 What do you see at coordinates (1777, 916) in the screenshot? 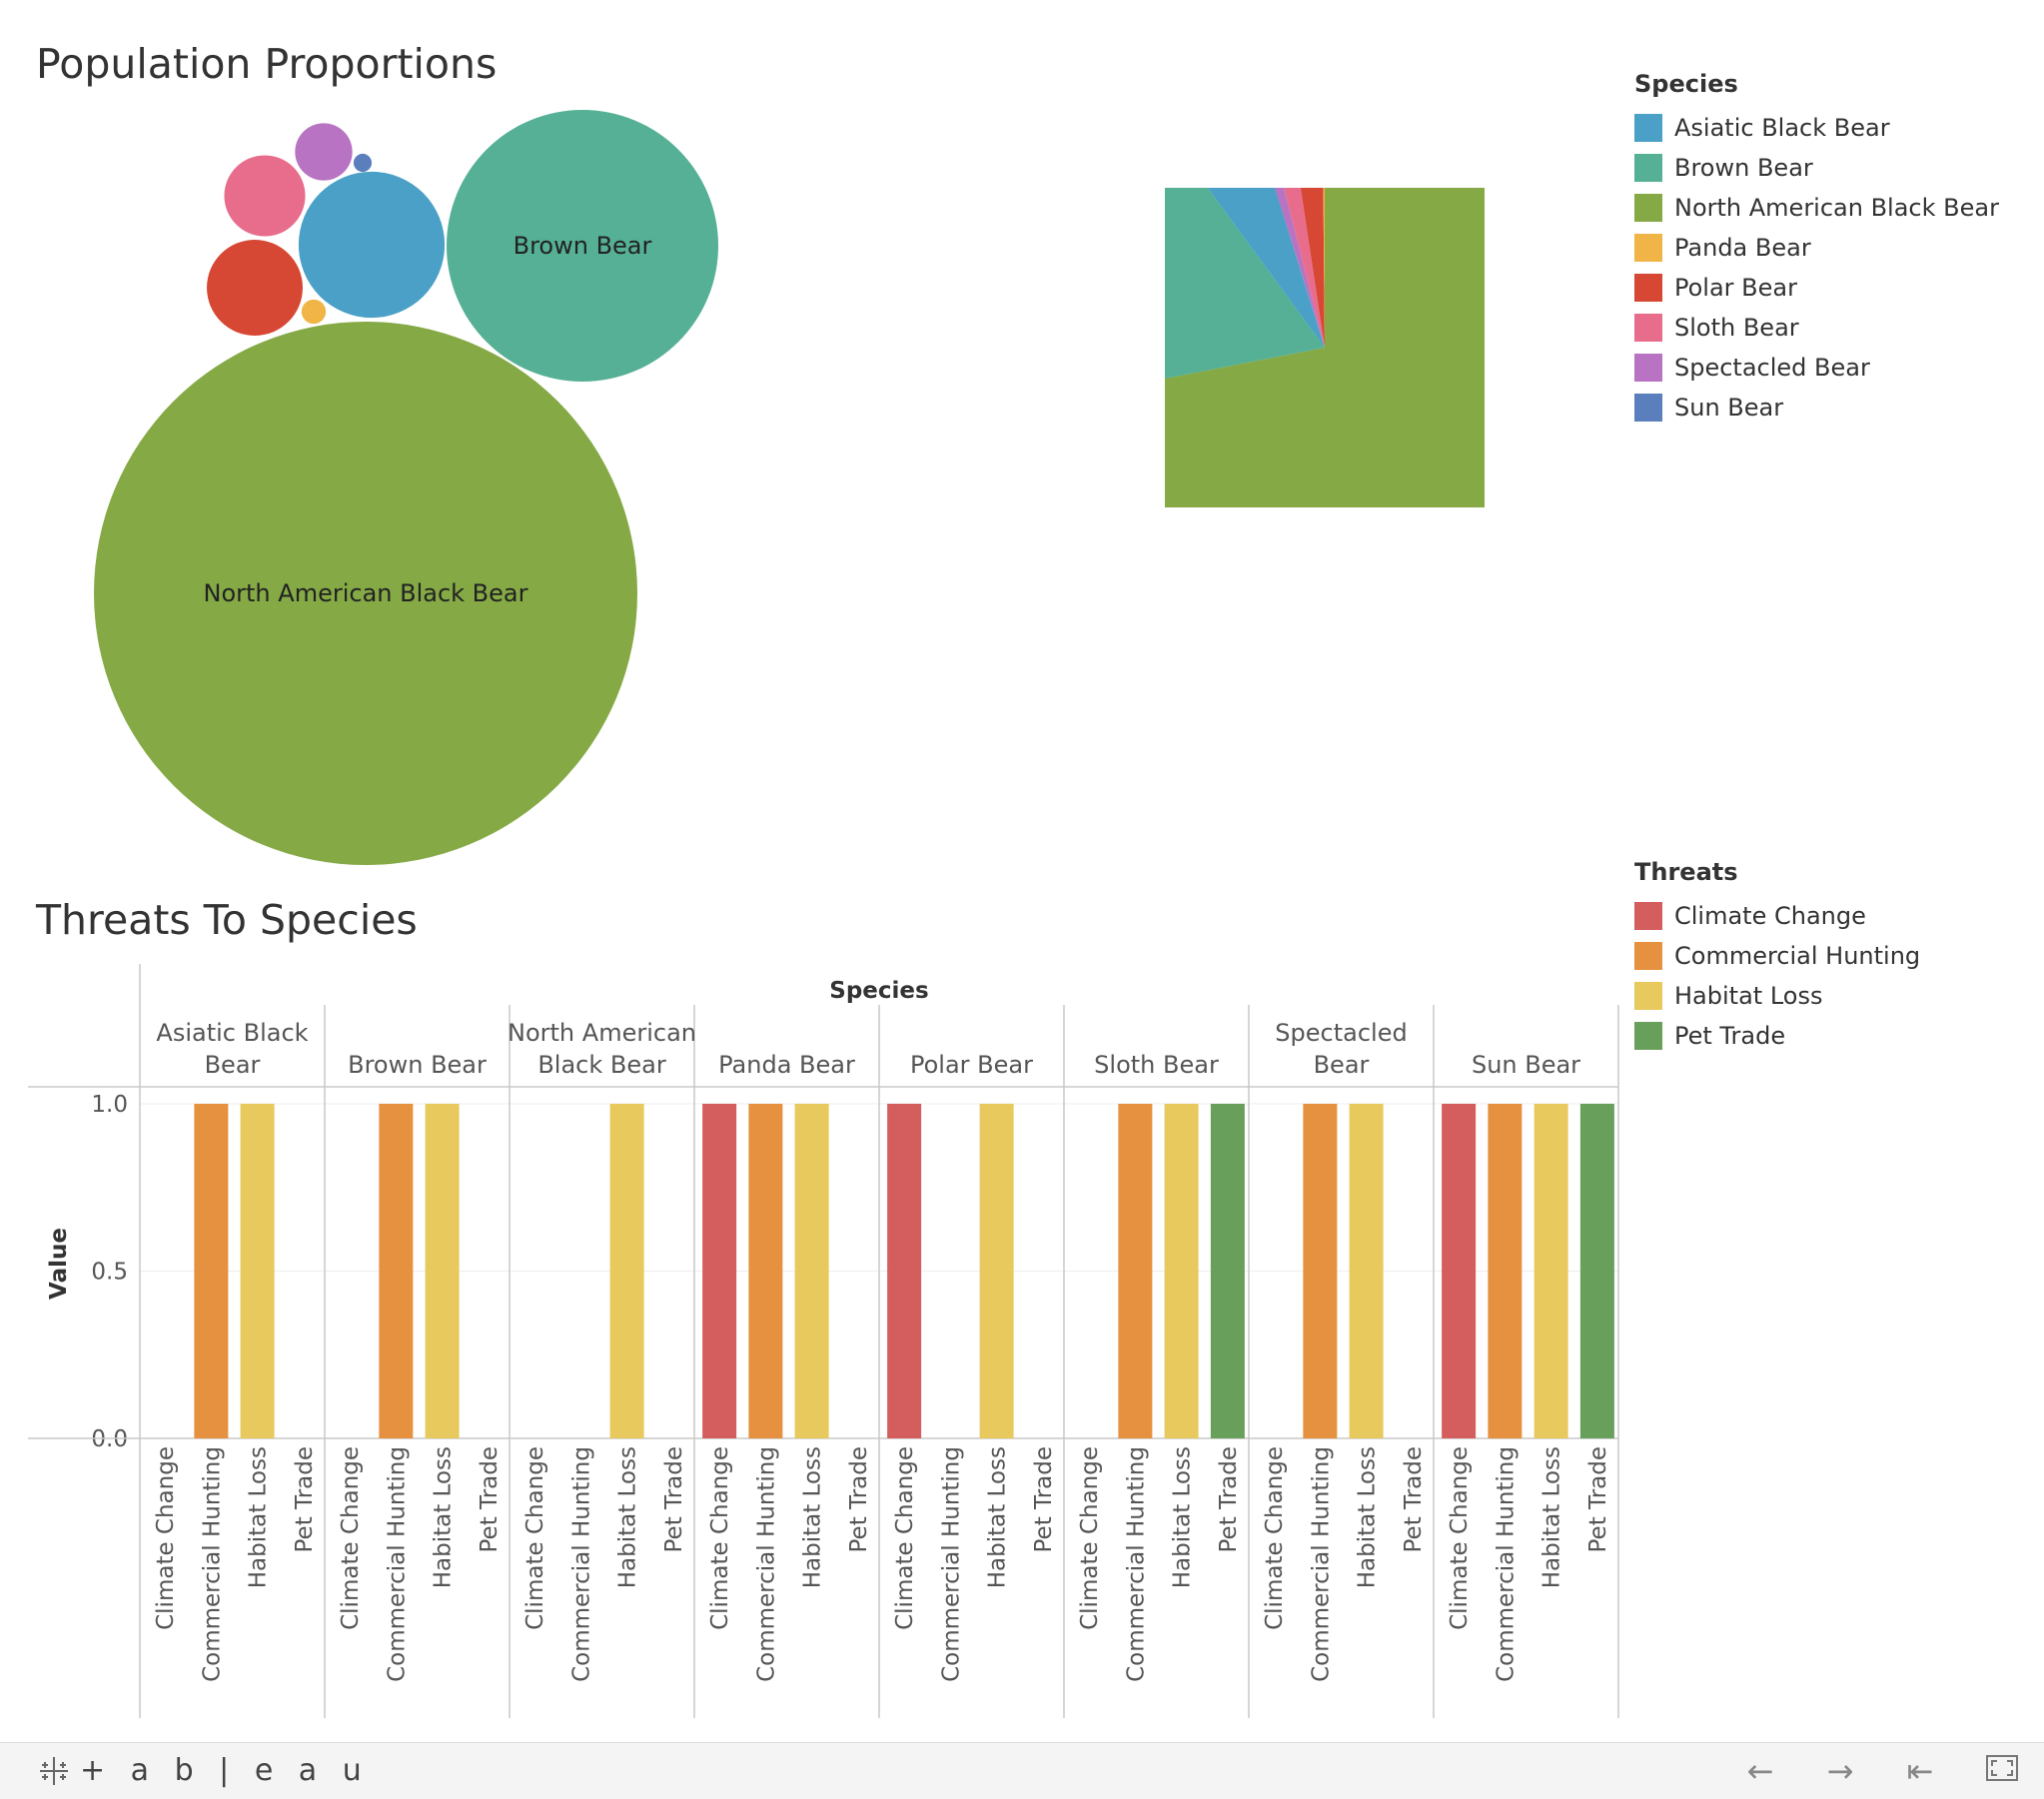
I see `threats-legend-item-climate-change: Climate Change` at bounding box center [1777, 916].